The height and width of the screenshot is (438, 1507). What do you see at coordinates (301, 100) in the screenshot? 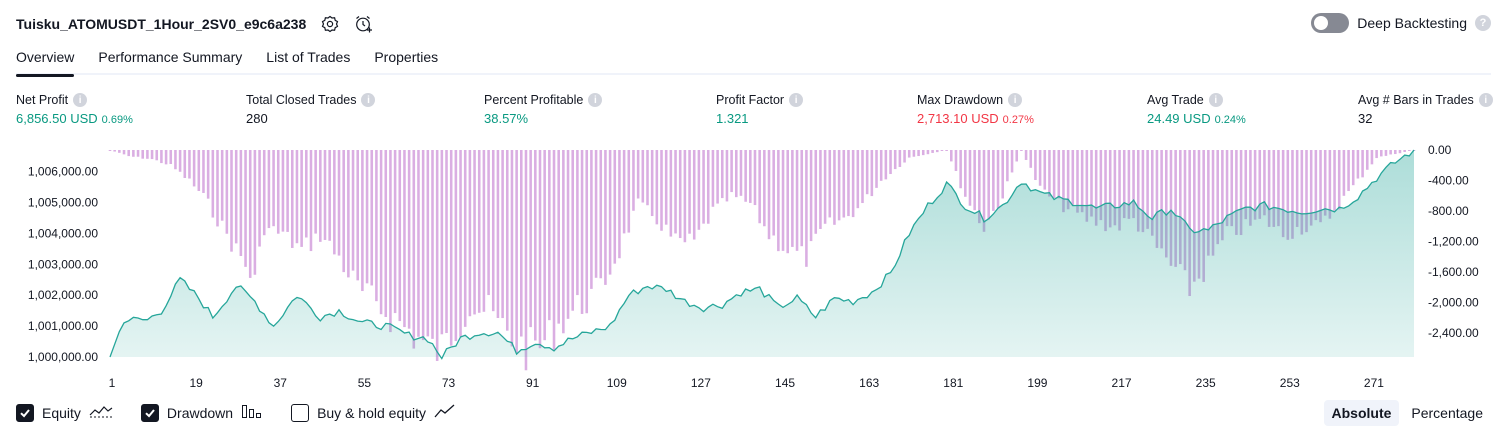
I see `stat-label: Total Closed Trades` at bounding box center [301, 100].